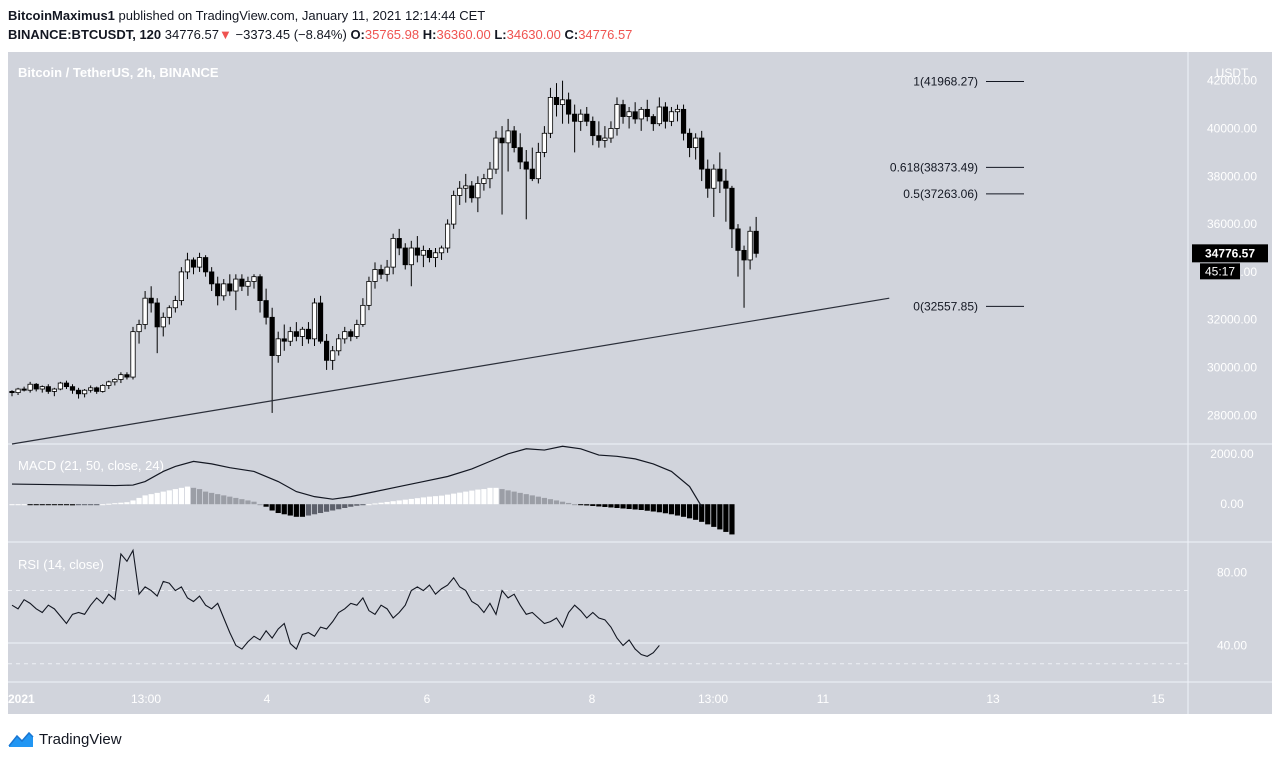  Describe the element at coordinates (357, 34) in the screenshot. I see `open-label: O:` at that location.